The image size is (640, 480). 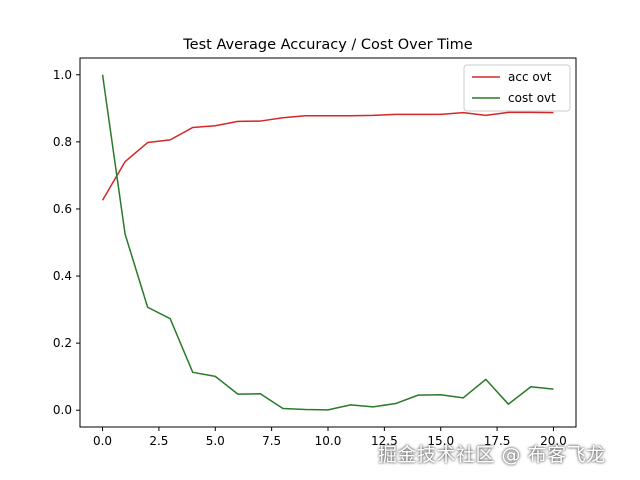 I want to click on legend: acc ovt cost ovt, so click(x=517, y=88).